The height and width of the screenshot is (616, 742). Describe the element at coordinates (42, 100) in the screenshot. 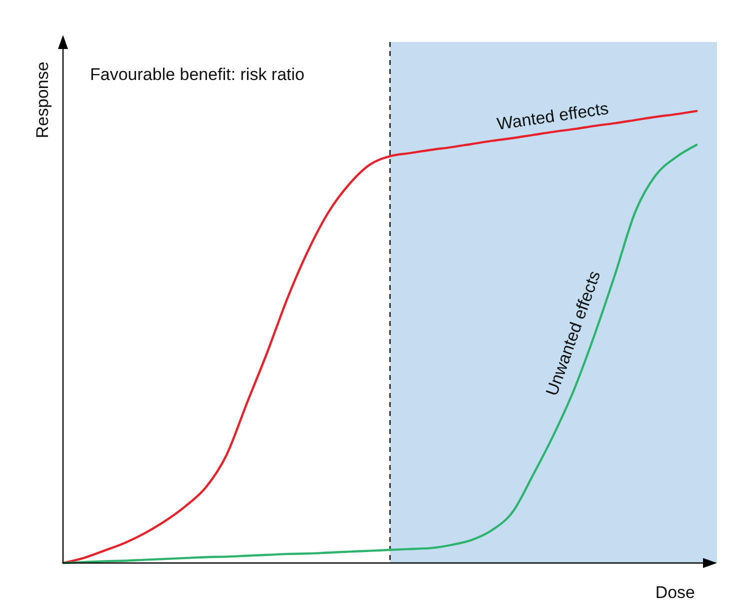

I see `y-axis-title: Response` at that location.